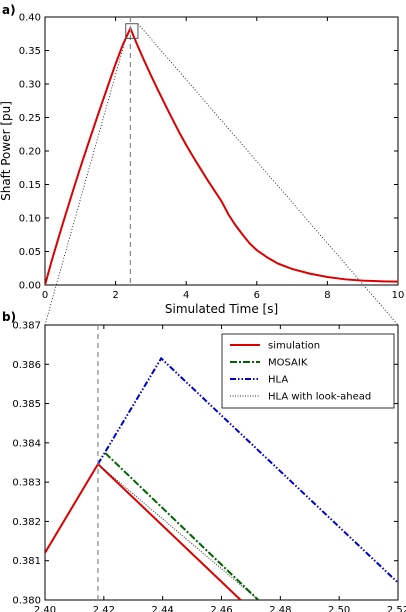 This screenshot has width=406, height=612. I want to click on panel-b-x-tick-label: 2.48, so click(280, 608).